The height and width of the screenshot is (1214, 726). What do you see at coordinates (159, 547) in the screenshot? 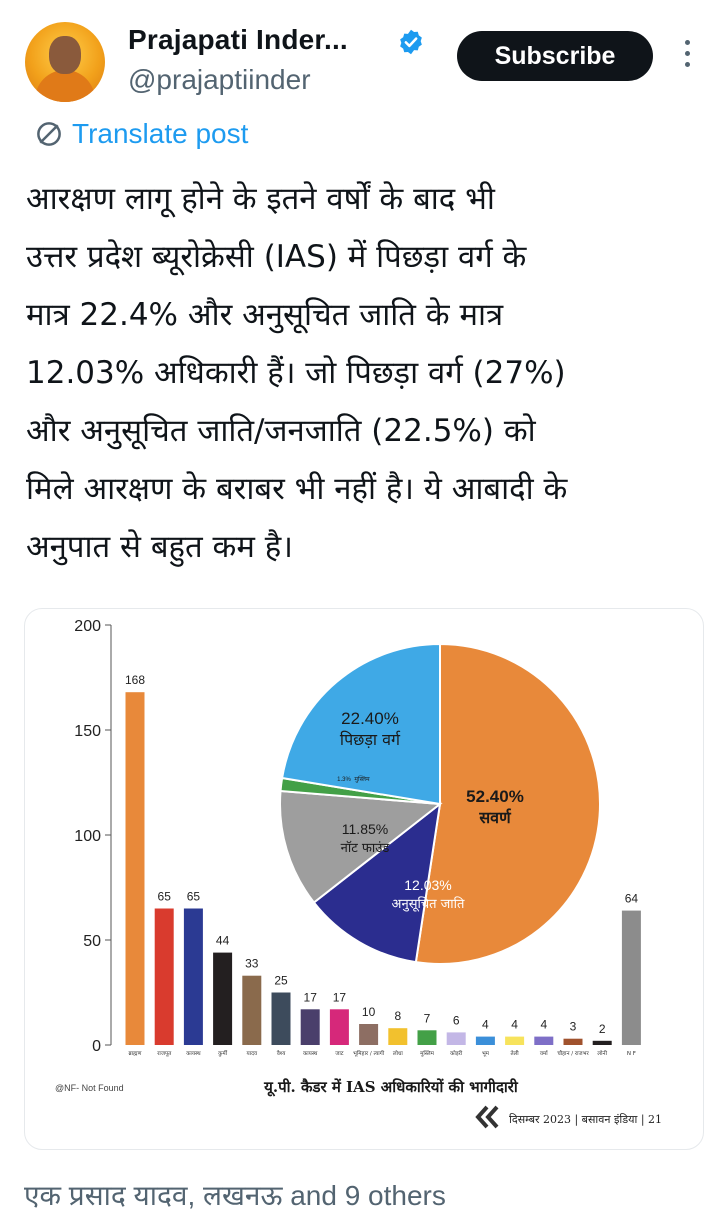
I see `post-line: अनुपात से बहुत कम है।` at bounding box center [159, 547].